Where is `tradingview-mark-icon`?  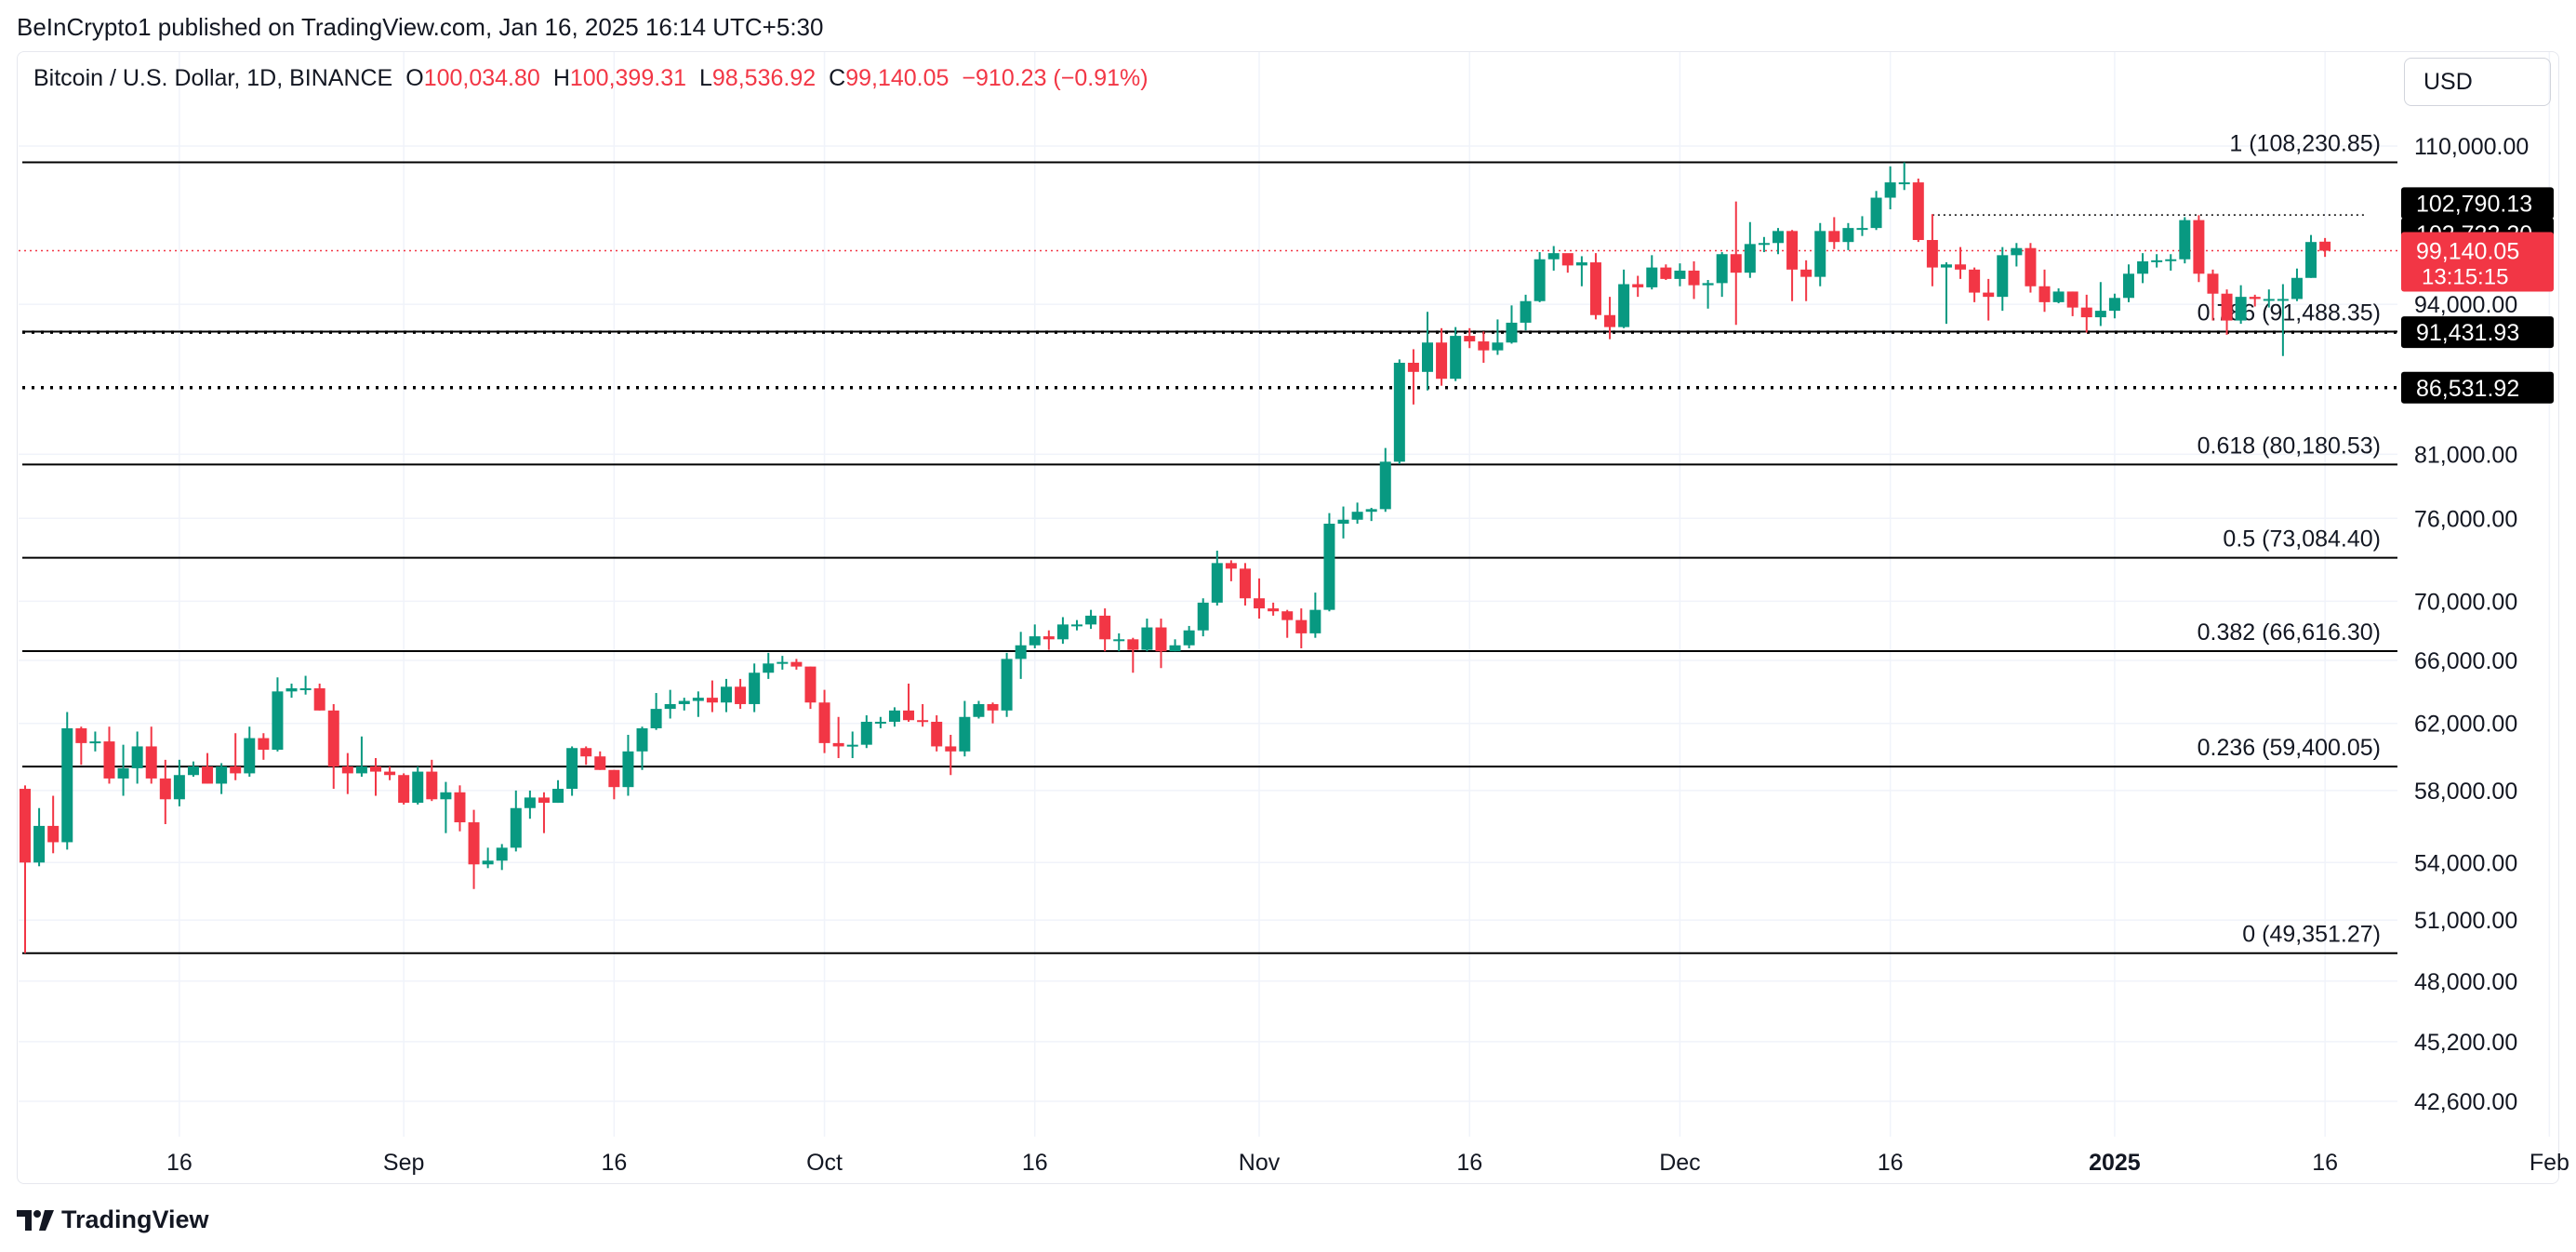
tradingview-mark-icon is located at coordinates (35, 1220).